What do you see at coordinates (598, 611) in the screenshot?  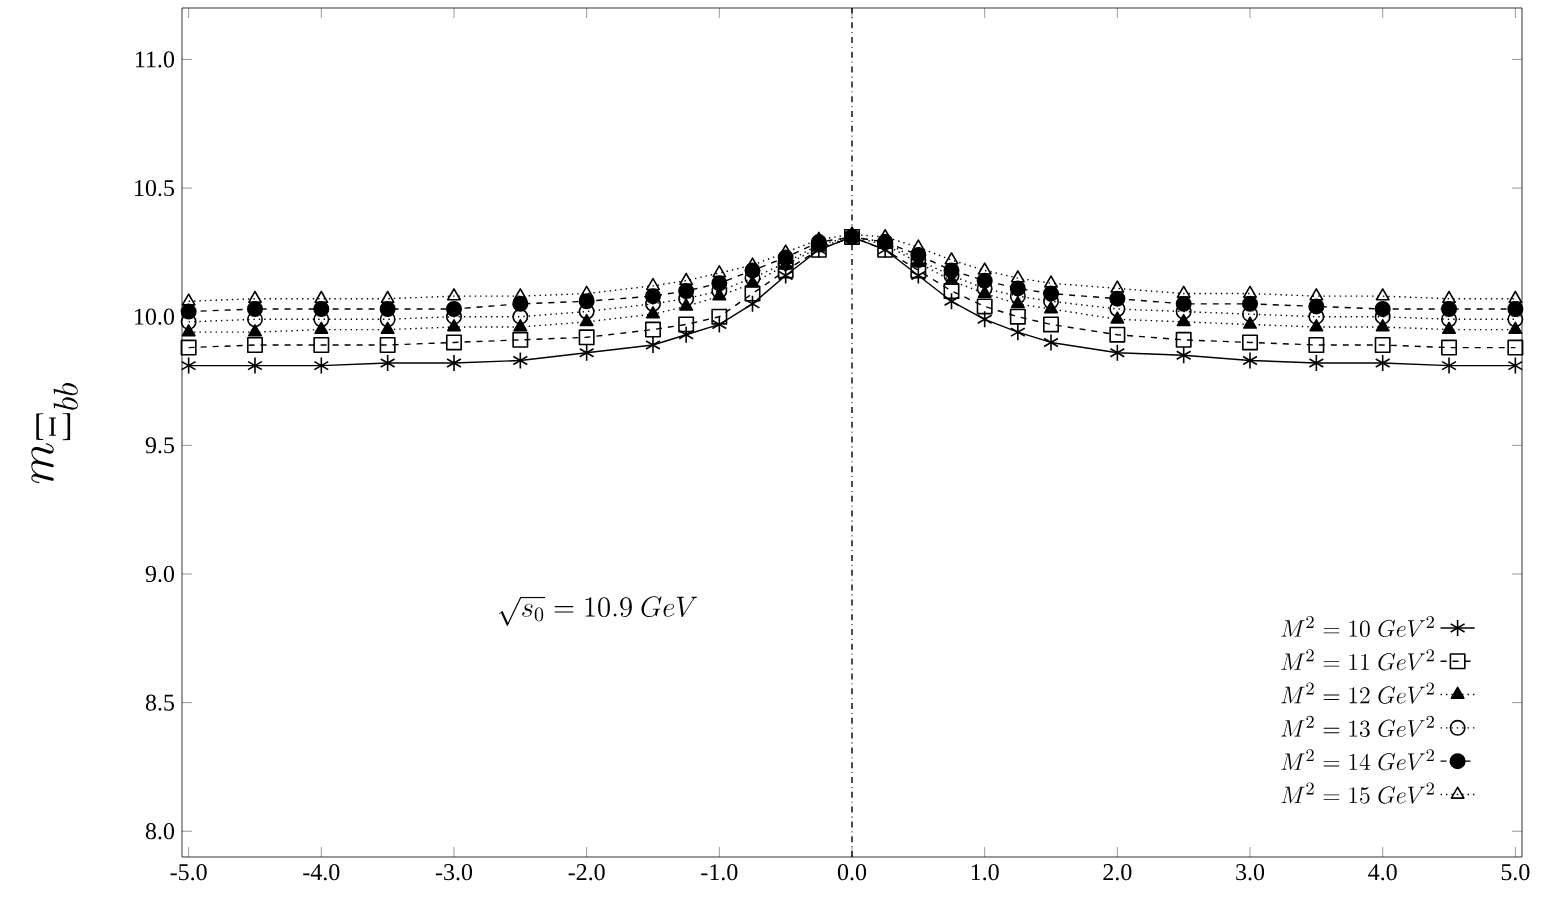 I see `annotation: $\sqrt{s_0} = 10.9\ GeV$` at bounding box center [598, 611].